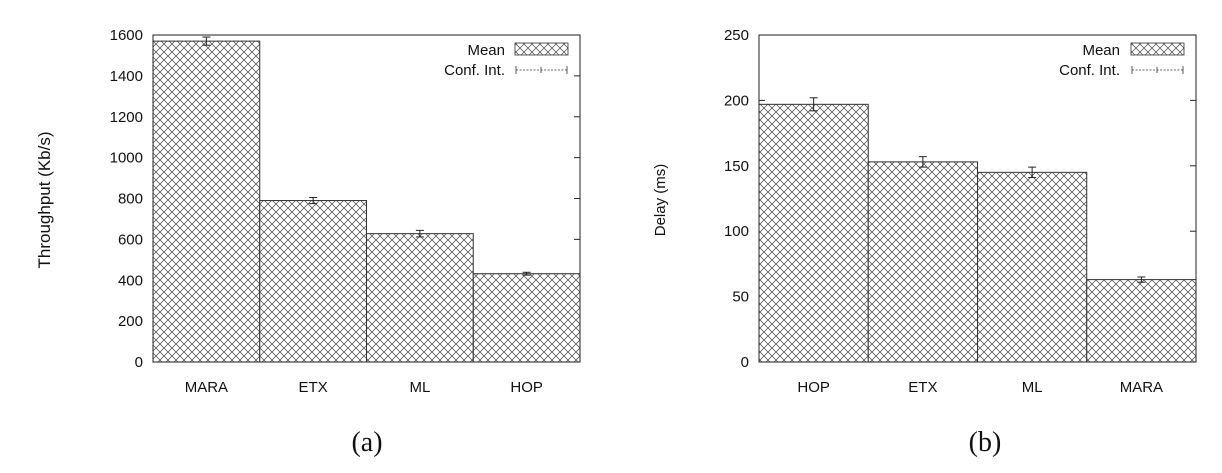 The height and width of the screenshot is (473, 1222). Describe the element at coordinates (736, 166) in the screenshot. I see `y-tick-label: 150` at that location.